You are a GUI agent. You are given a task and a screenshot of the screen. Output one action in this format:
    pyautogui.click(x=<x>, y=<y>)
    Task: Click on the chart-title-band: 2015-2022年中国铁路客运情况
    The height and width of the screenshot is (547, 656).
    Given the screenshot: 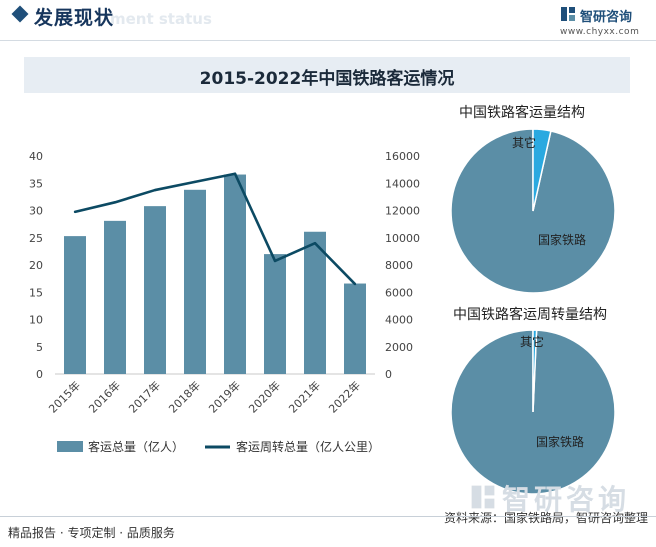 What is the action you would take?
    pyautogui.click(x=327, y=75)
    